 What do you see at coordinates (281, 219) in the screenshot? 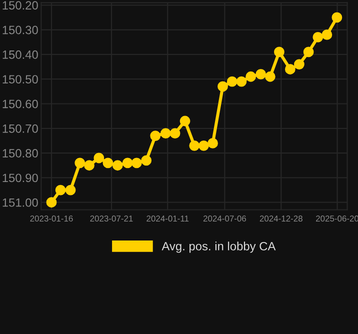
I see `x-tick-label: 2024-12-28` at bounding box center [281, 219].